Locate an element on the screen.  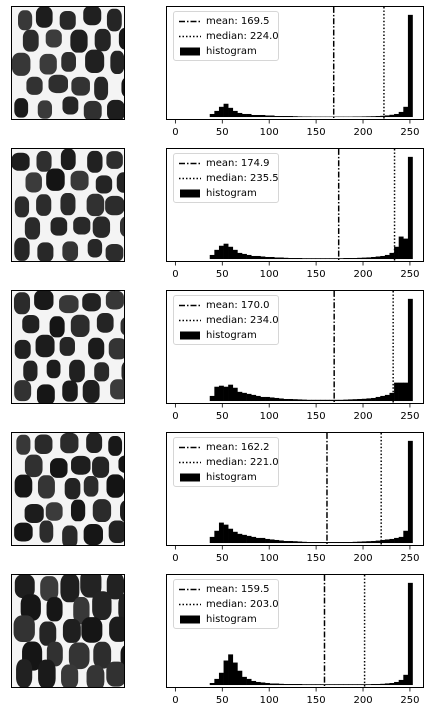
legend-median: median: 203.0 is located at coordinates (228, 604).